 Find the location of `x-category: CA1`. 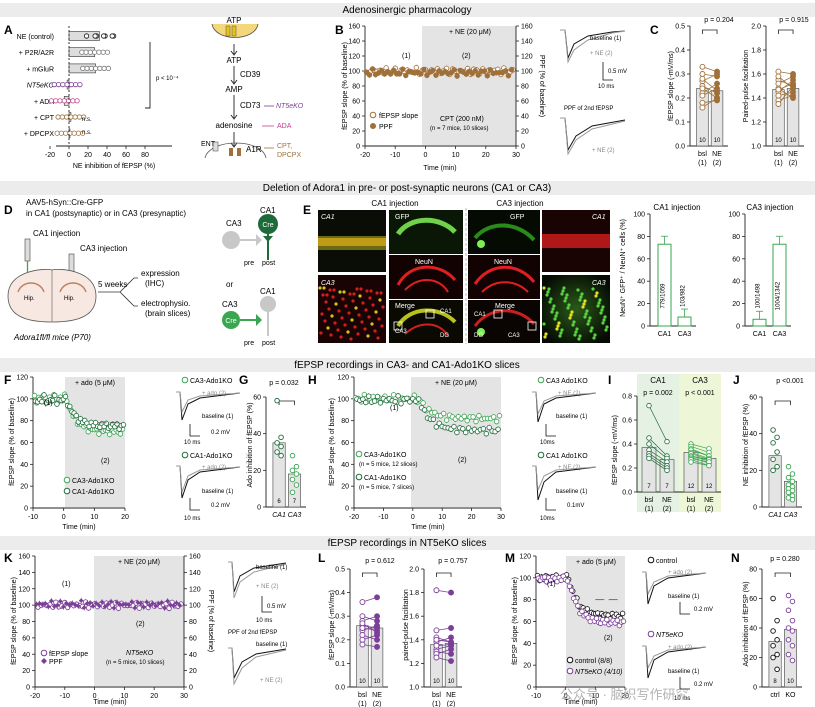

x-category: CA1 is located at coordinates (775, 515).